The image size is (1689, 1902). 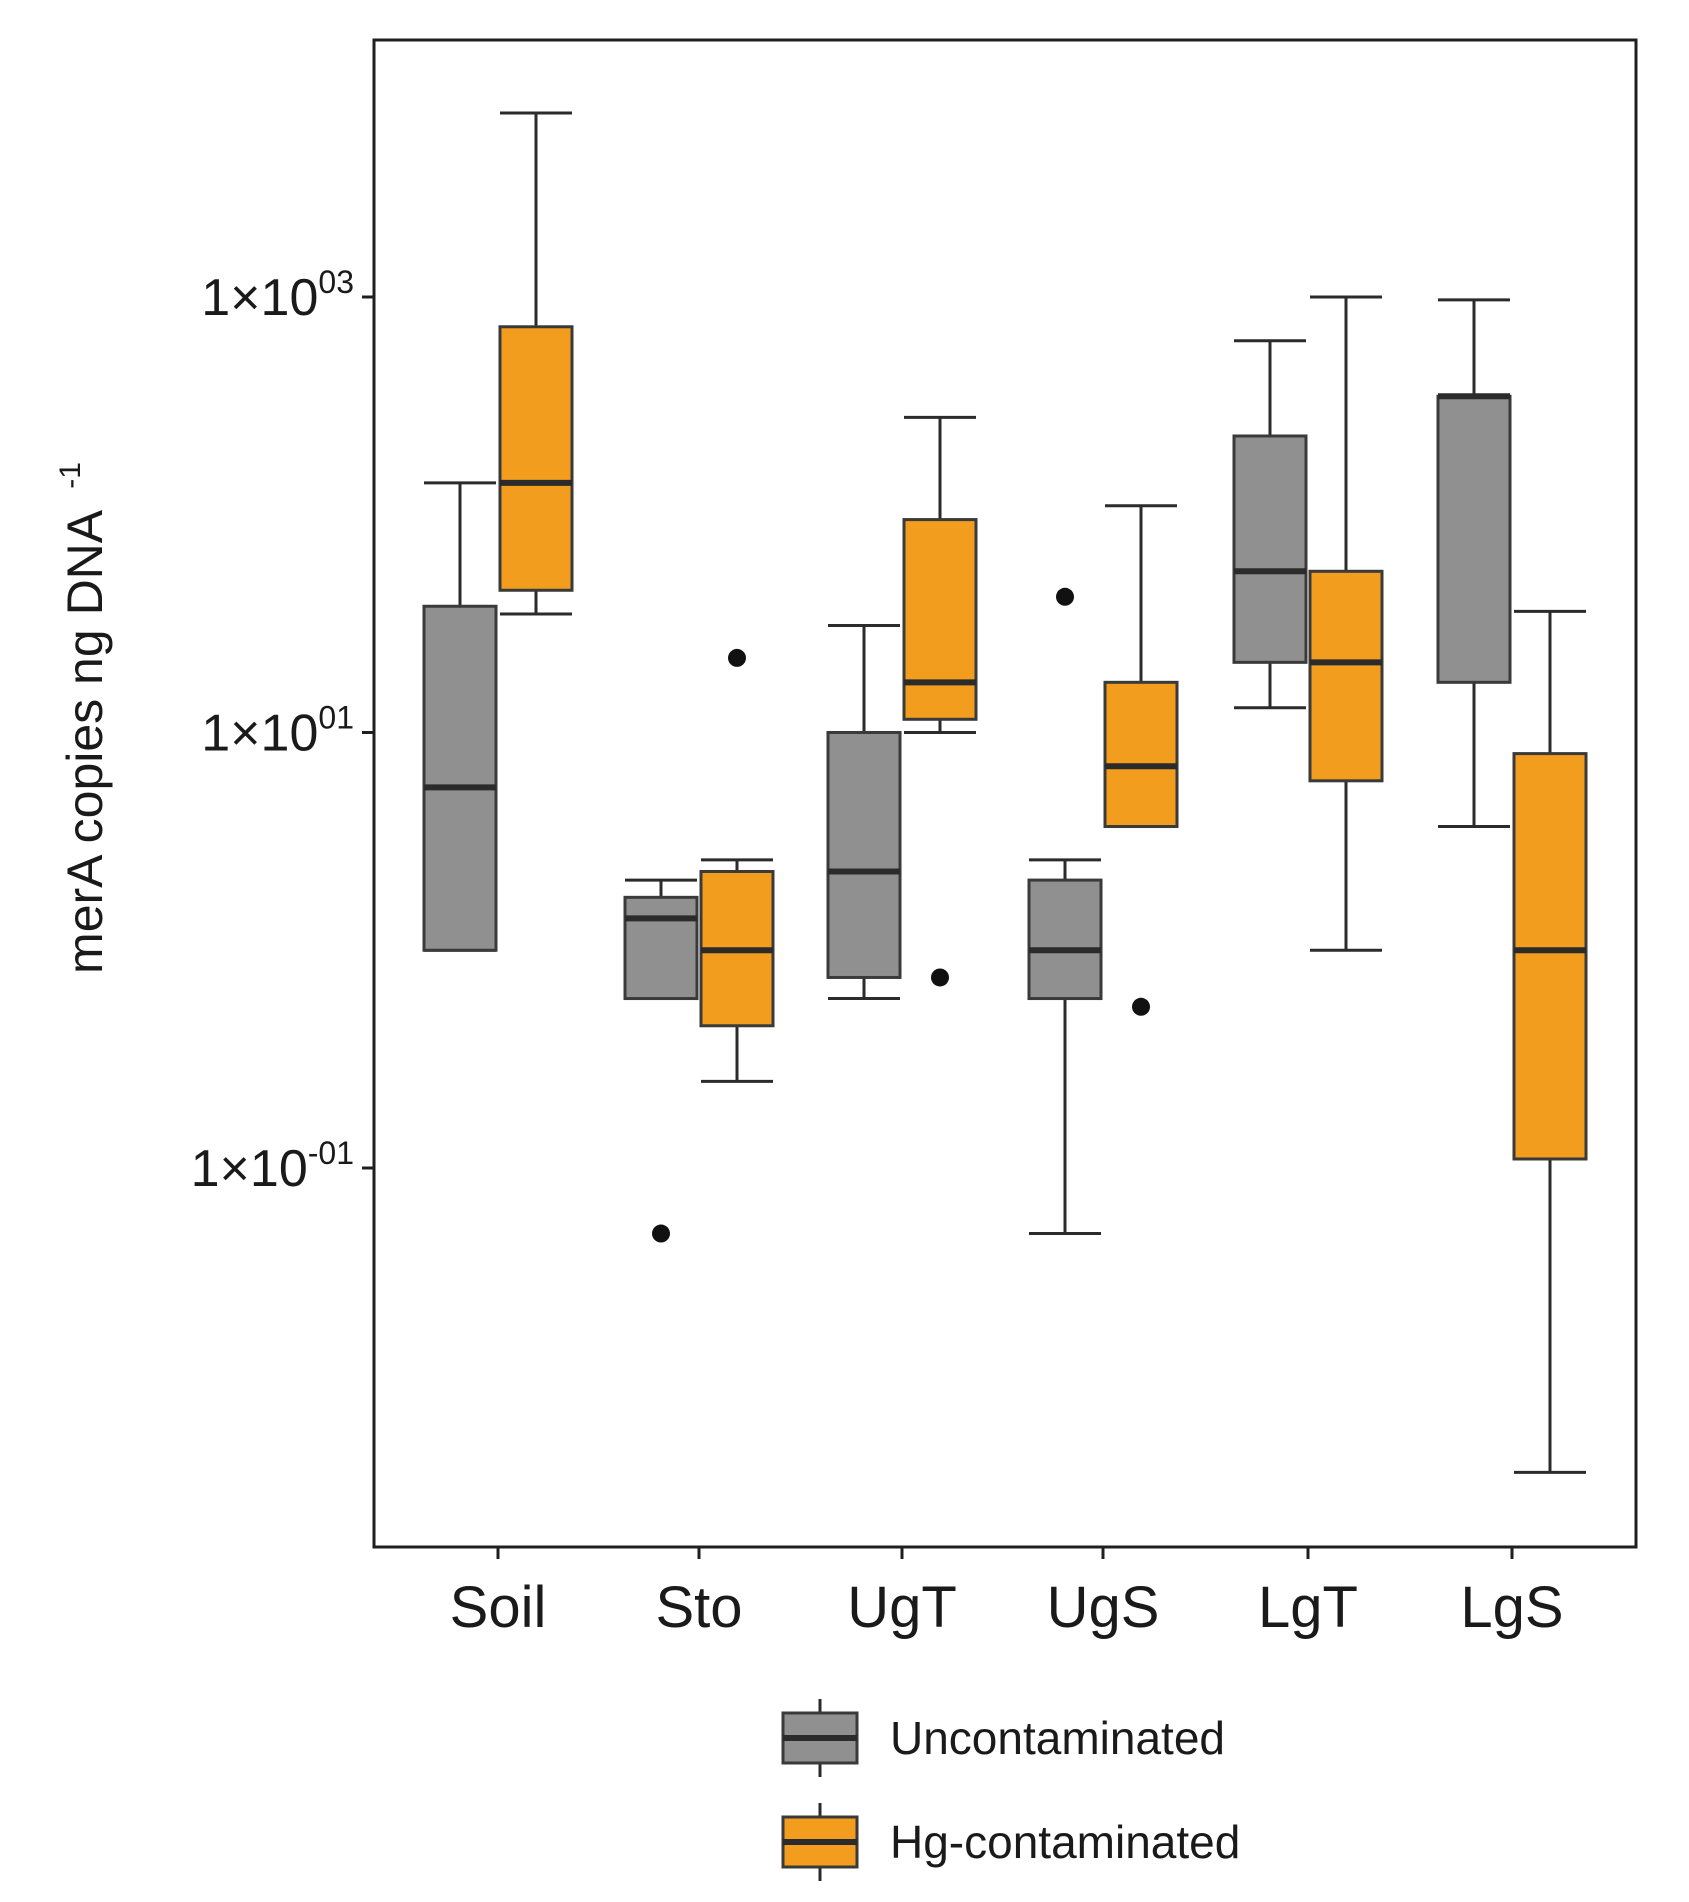 I want to click on legend: Uncontaminated Hg-contaminated, so click(x=1010, y=1790).